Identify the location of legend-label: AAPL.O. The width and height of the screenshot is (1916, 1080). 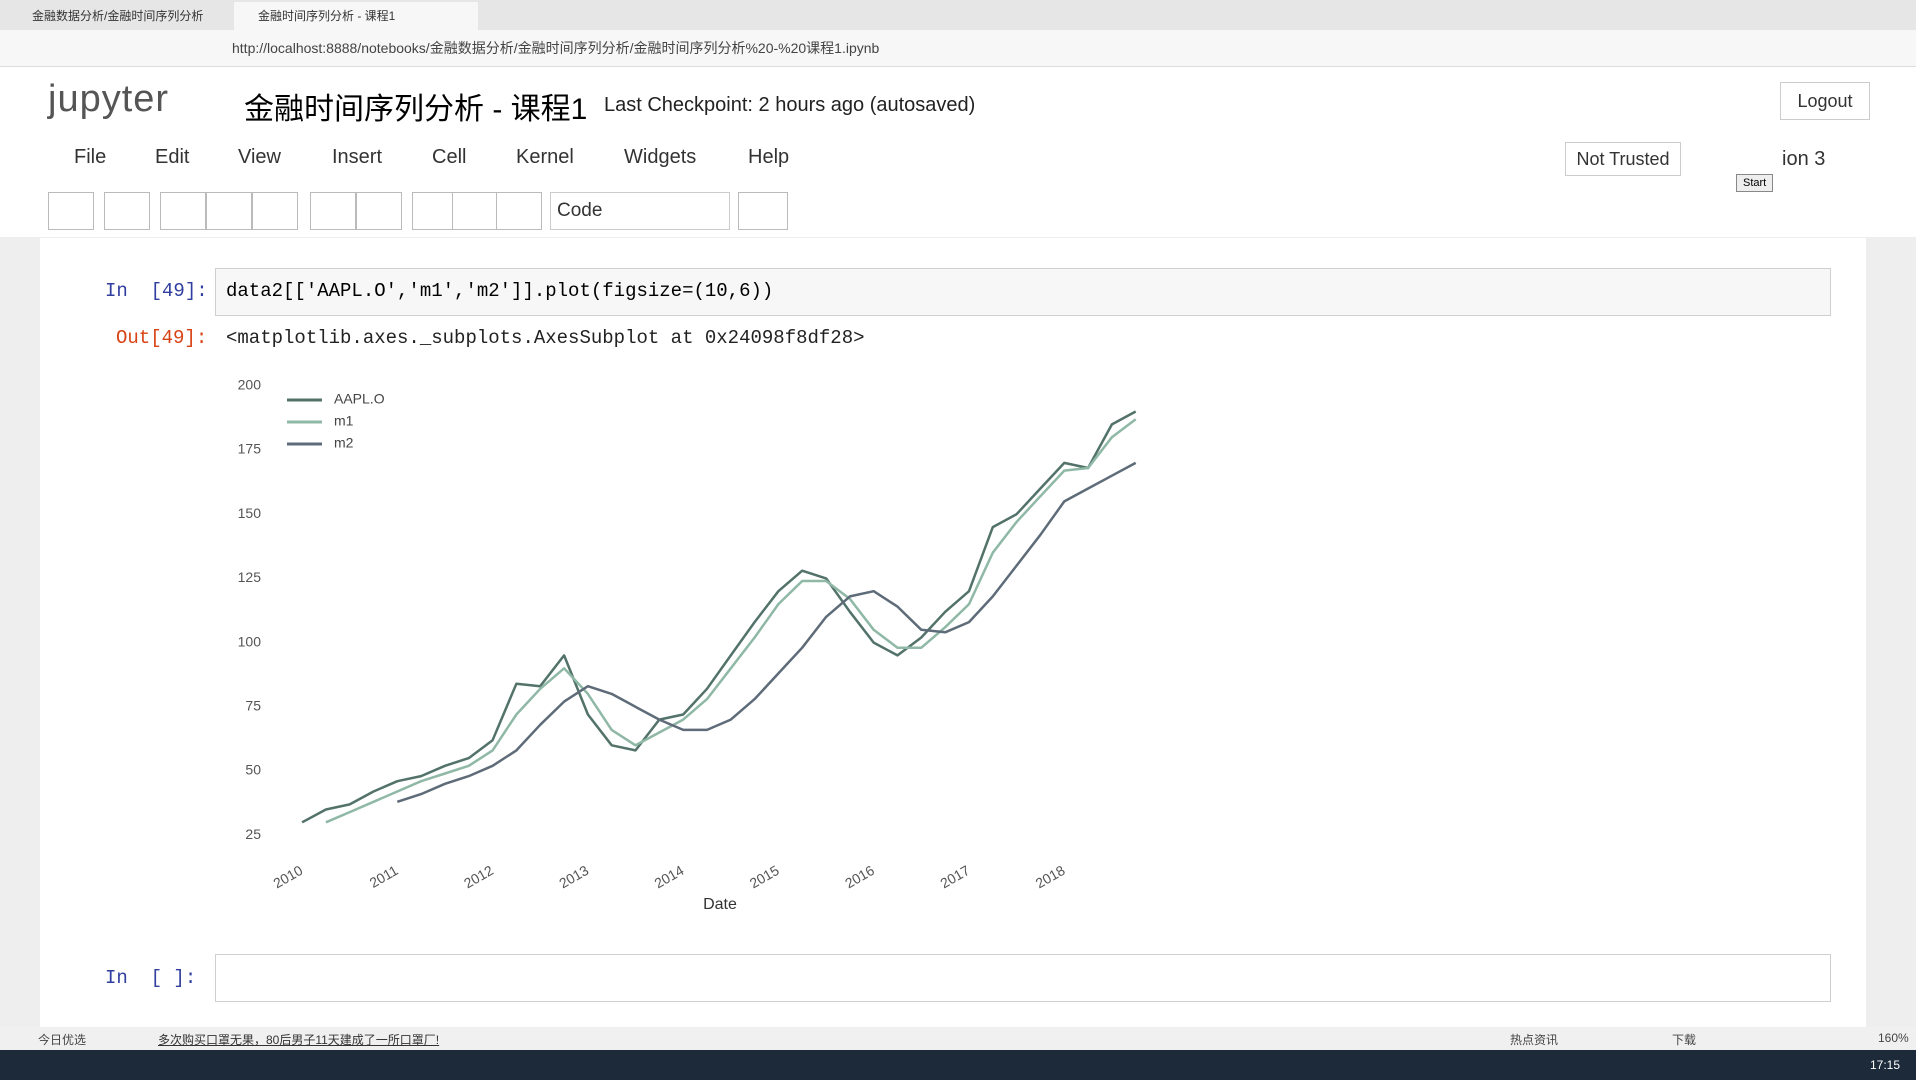
(359, 399).